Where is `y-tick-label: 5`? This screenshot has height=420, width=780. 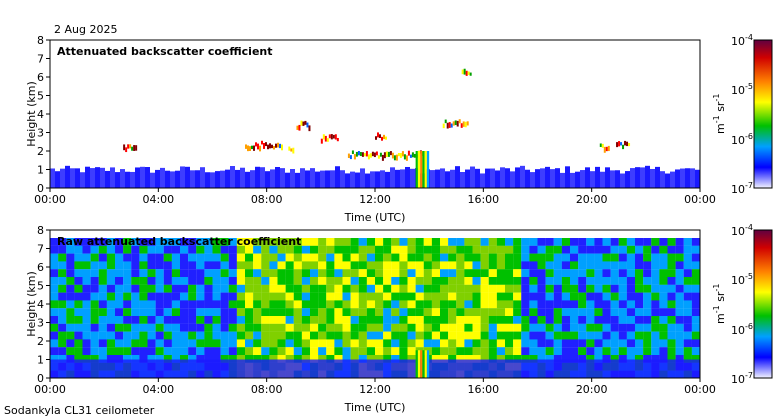
y-tick-label: 5 is located at coordinates (40, 286).